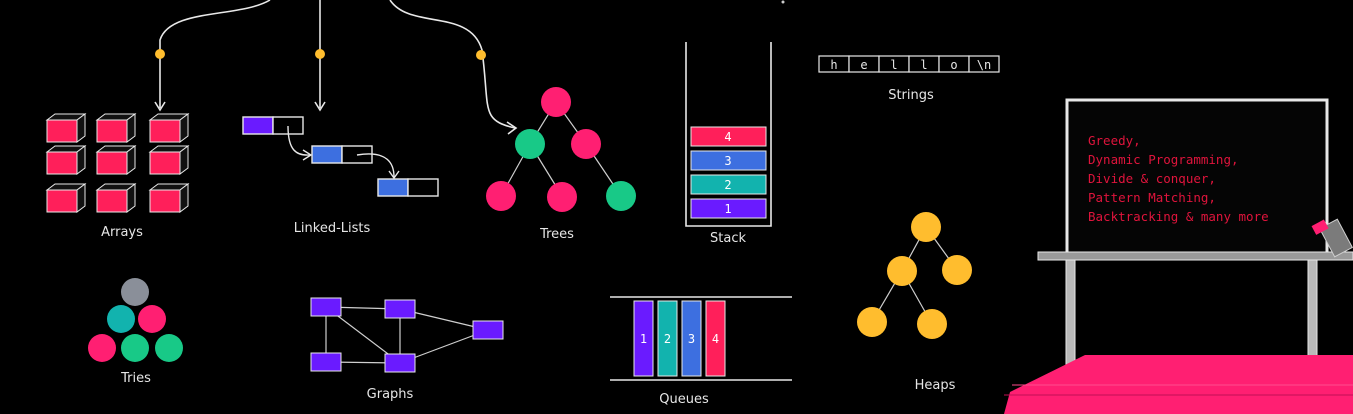 Image resolution: width=1353 pixels, height=414 pixels. I want to click on linked-lists-label: Linked-Lists, so click(332, 228).